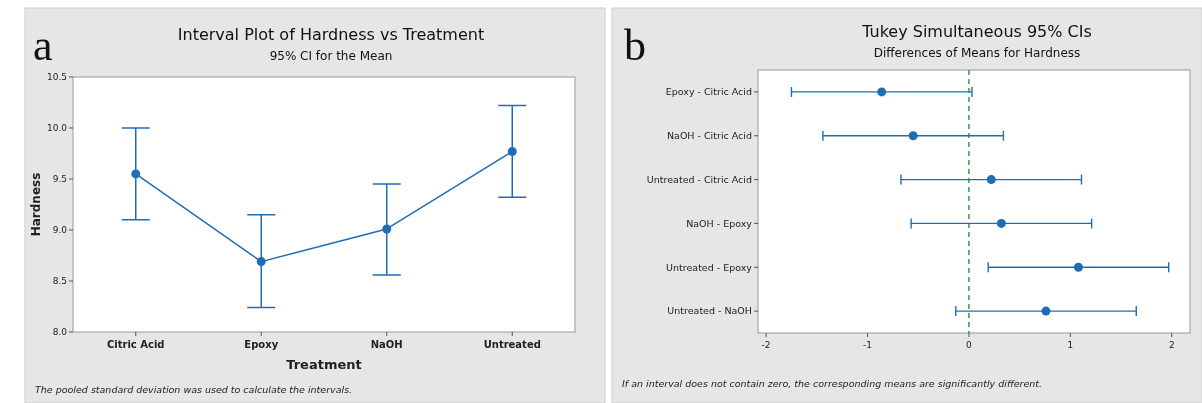 Image resolution: width=1202 pixels, height=403 pixels. What do you see at coordinates (512, 344) in the screenshot?
I see `x-tick-label: Untreated` at bounding box center [512, 344].